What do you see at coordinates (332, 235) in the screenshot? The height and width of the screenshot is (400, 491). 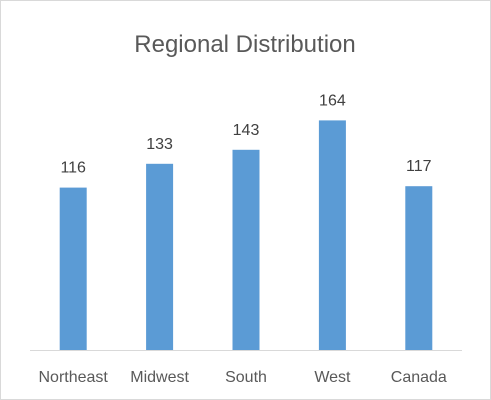 I see `bar-west` at bounding box center [332, 235].